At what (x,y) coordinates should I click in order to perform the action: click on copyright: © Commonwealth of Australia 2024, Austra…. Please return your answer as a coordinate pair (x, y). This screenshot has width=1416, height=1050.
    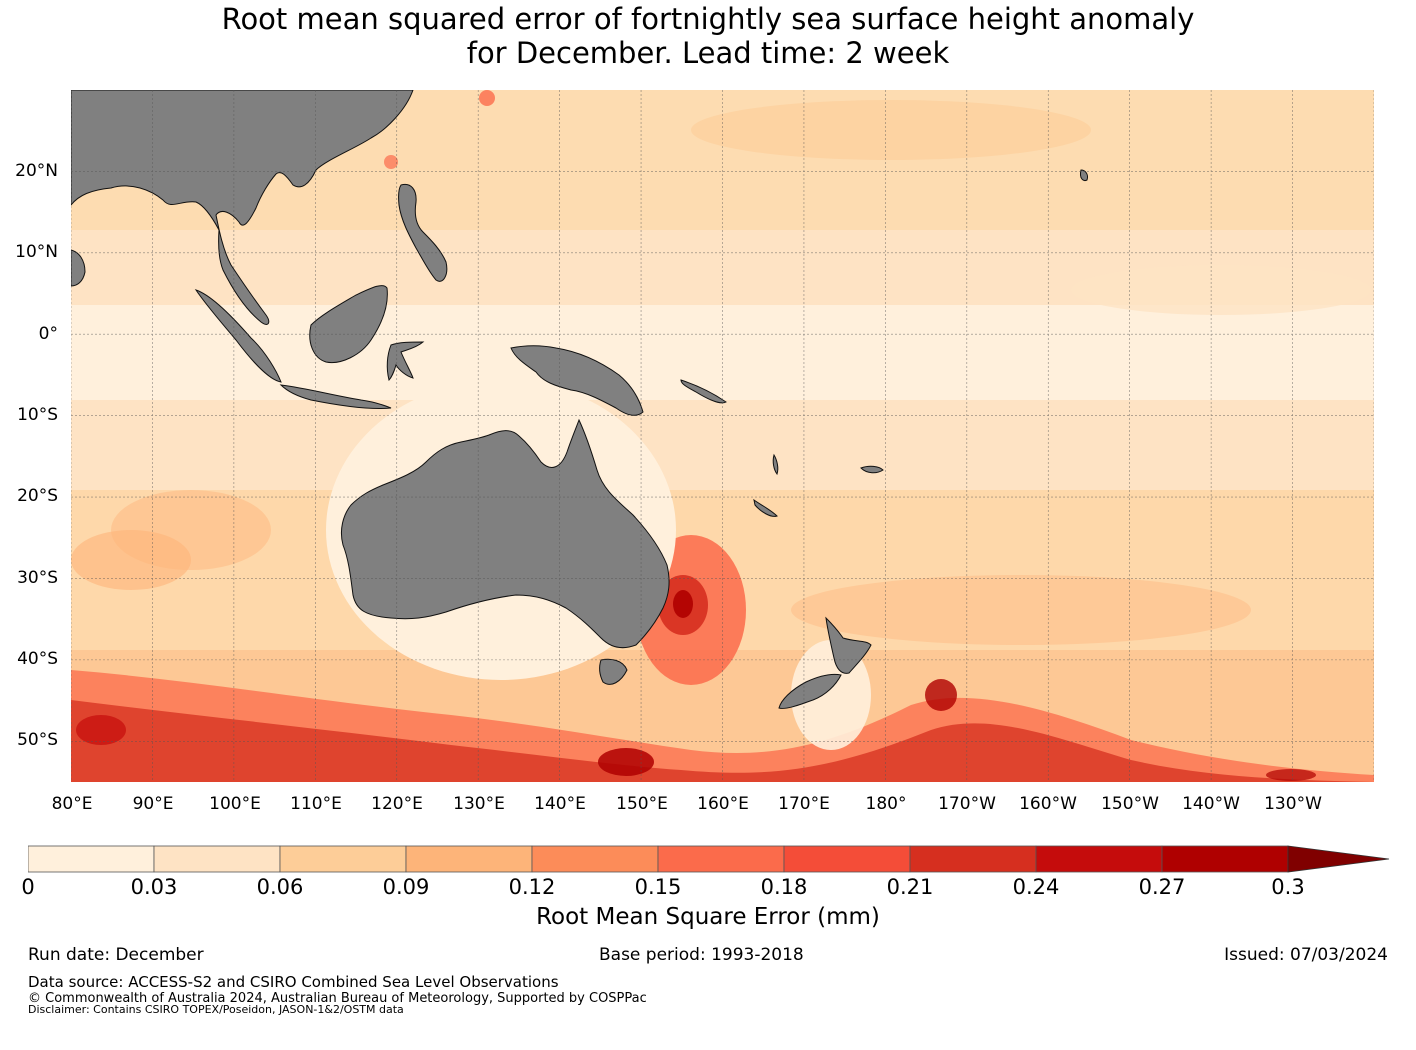
    Looking at the image, I should click on (337, 998).